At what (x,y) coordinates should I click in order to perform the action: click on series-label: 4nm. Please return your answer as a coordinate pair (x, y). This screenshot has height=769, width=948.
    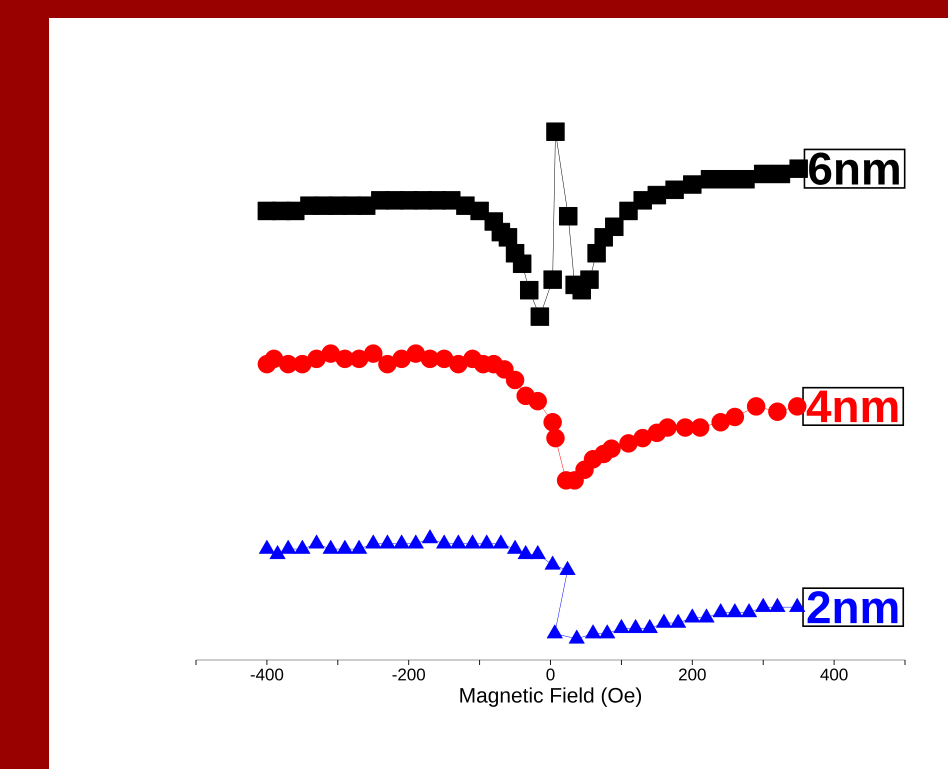
    Looking at the image, I should click on (852, 406).